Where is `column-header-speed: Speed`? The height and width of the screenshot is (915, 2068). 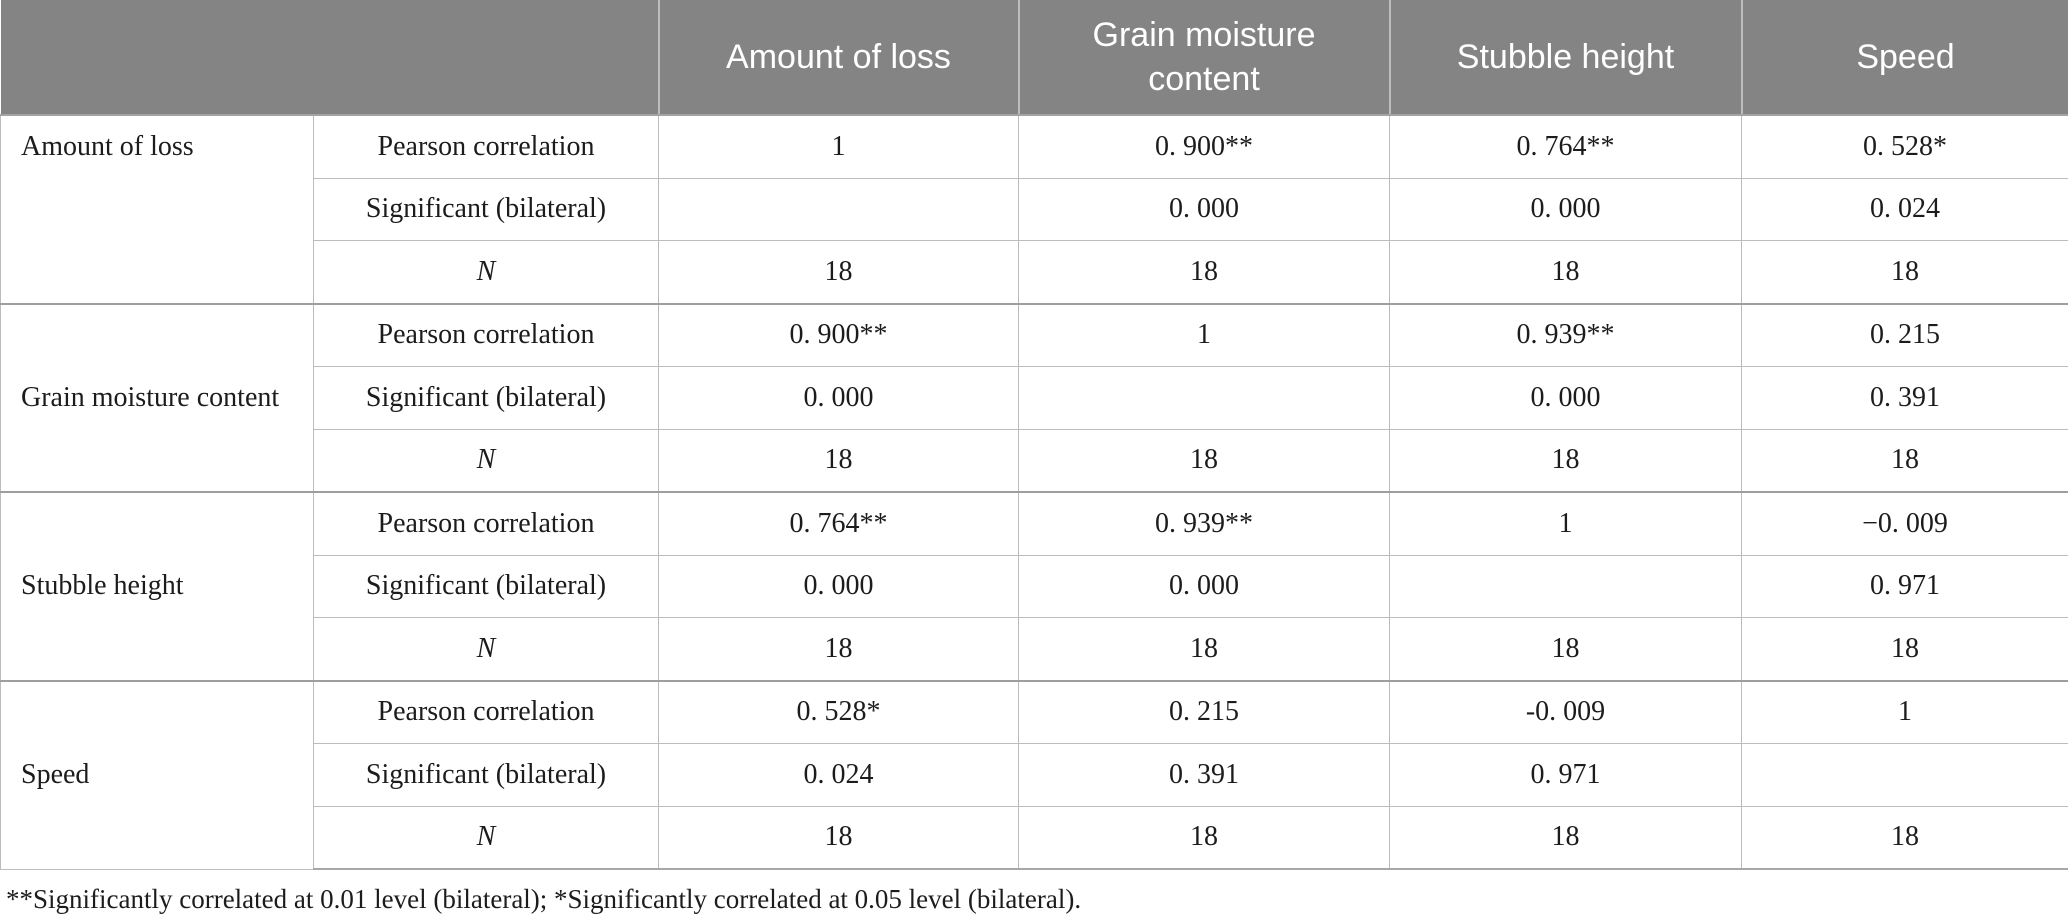 column-header-speed: Speed is located at coordinates (1905, 57).